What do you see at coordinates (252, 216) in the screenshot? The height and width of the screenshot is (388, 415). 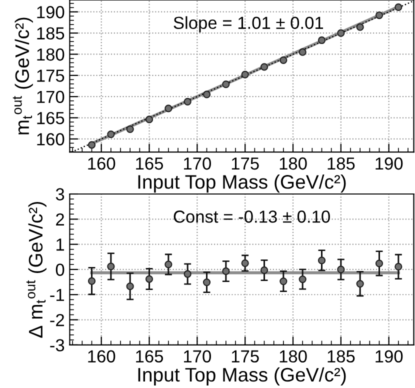 I see `annotation: Const = -0.13 ± 0.10` at bounding box center [252, 216].